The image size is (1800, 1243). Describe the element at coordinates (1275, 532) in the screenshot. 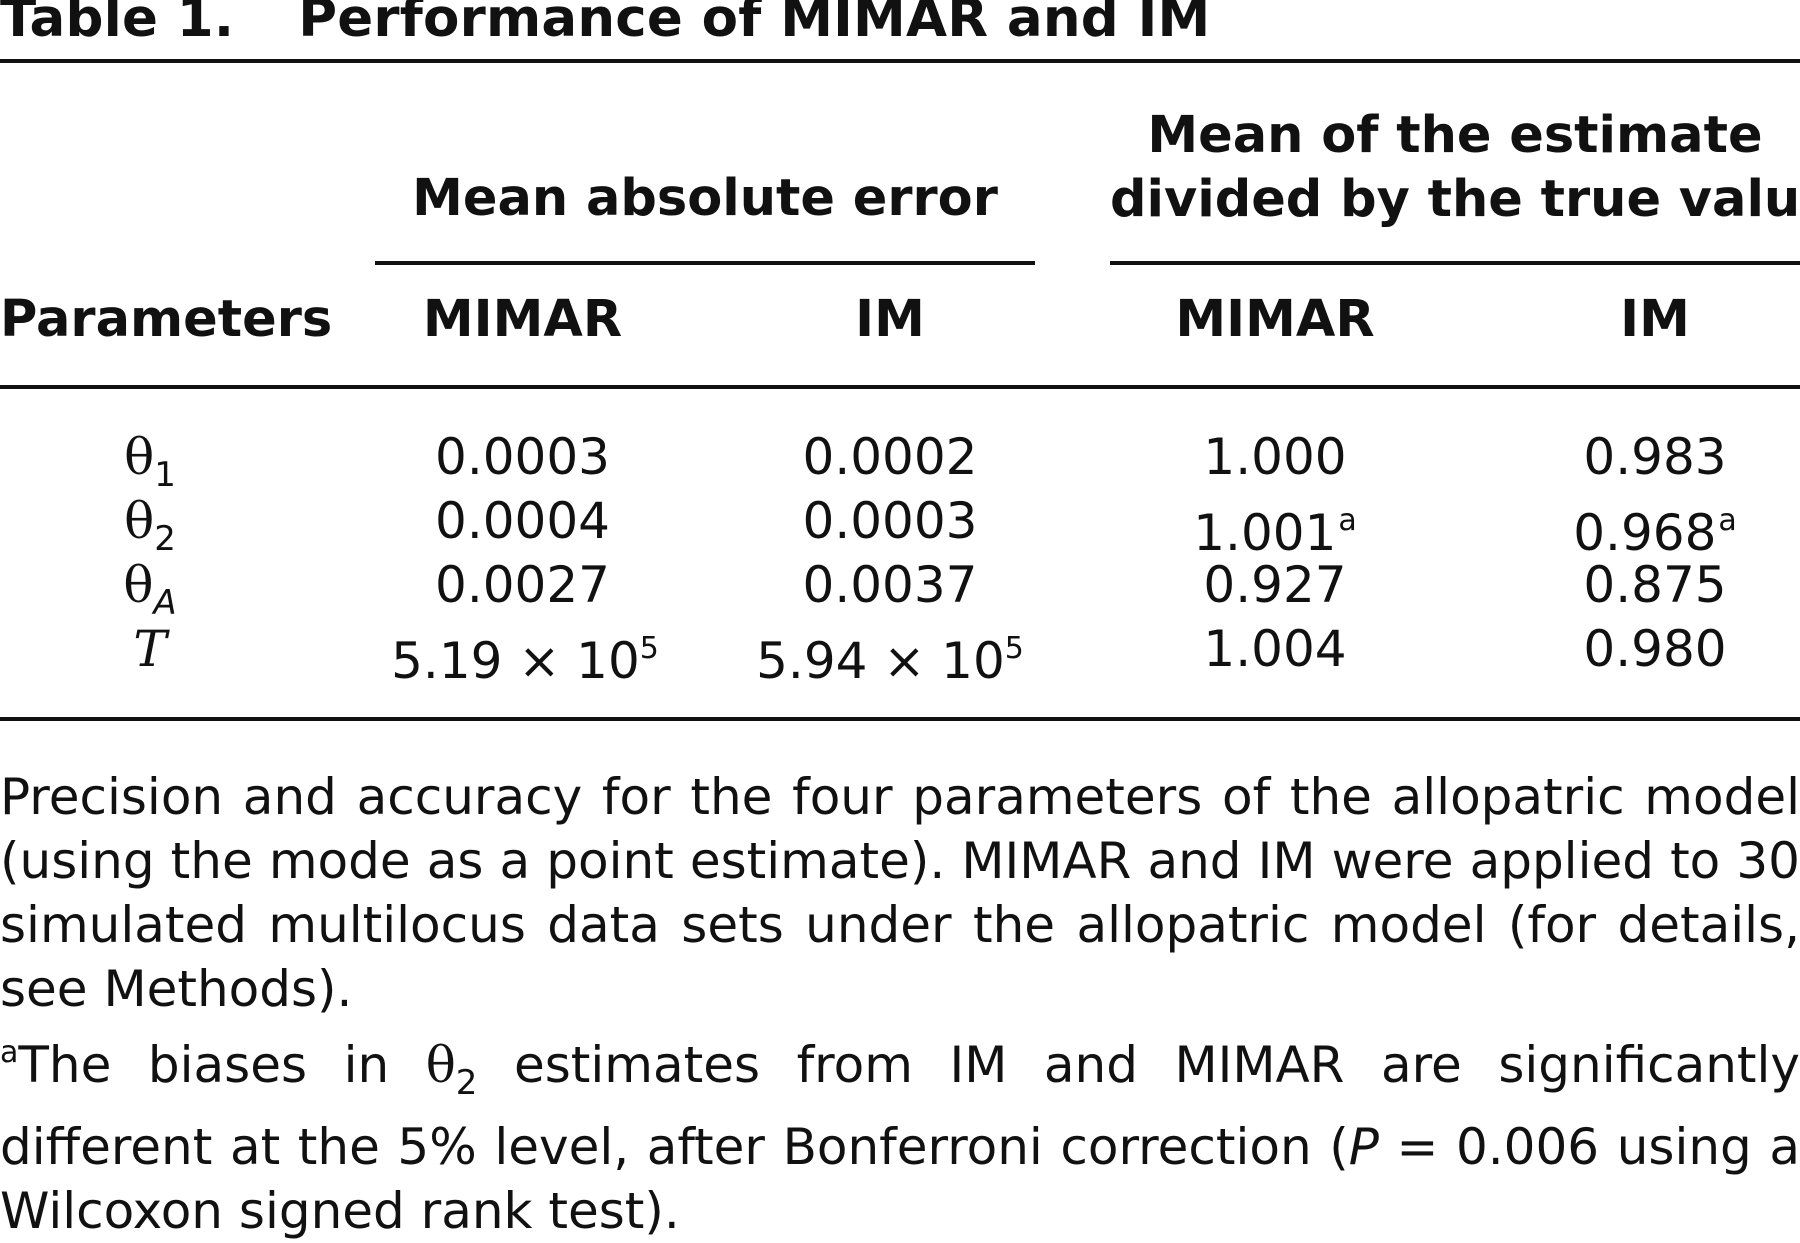

I see `cell-ratio-mimar: 1.001a` at that location.